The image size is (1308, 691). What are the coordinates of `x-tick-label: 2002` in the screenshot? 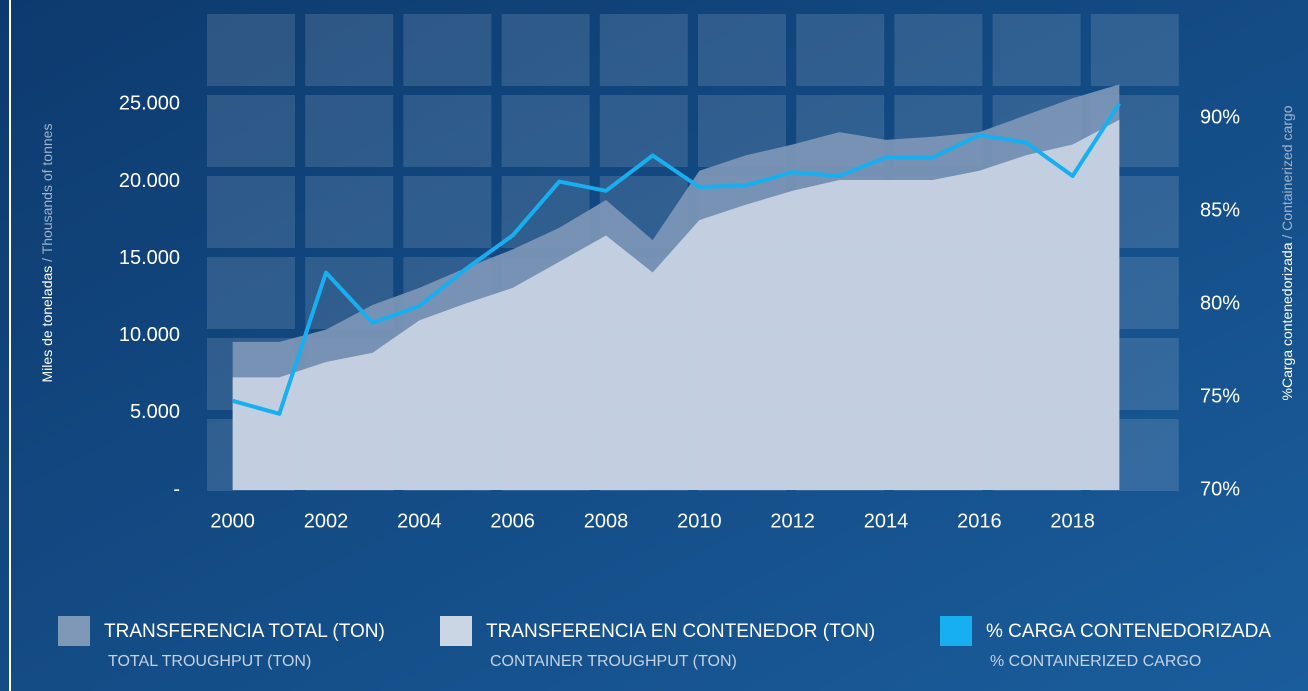 It's located at (326, 521).